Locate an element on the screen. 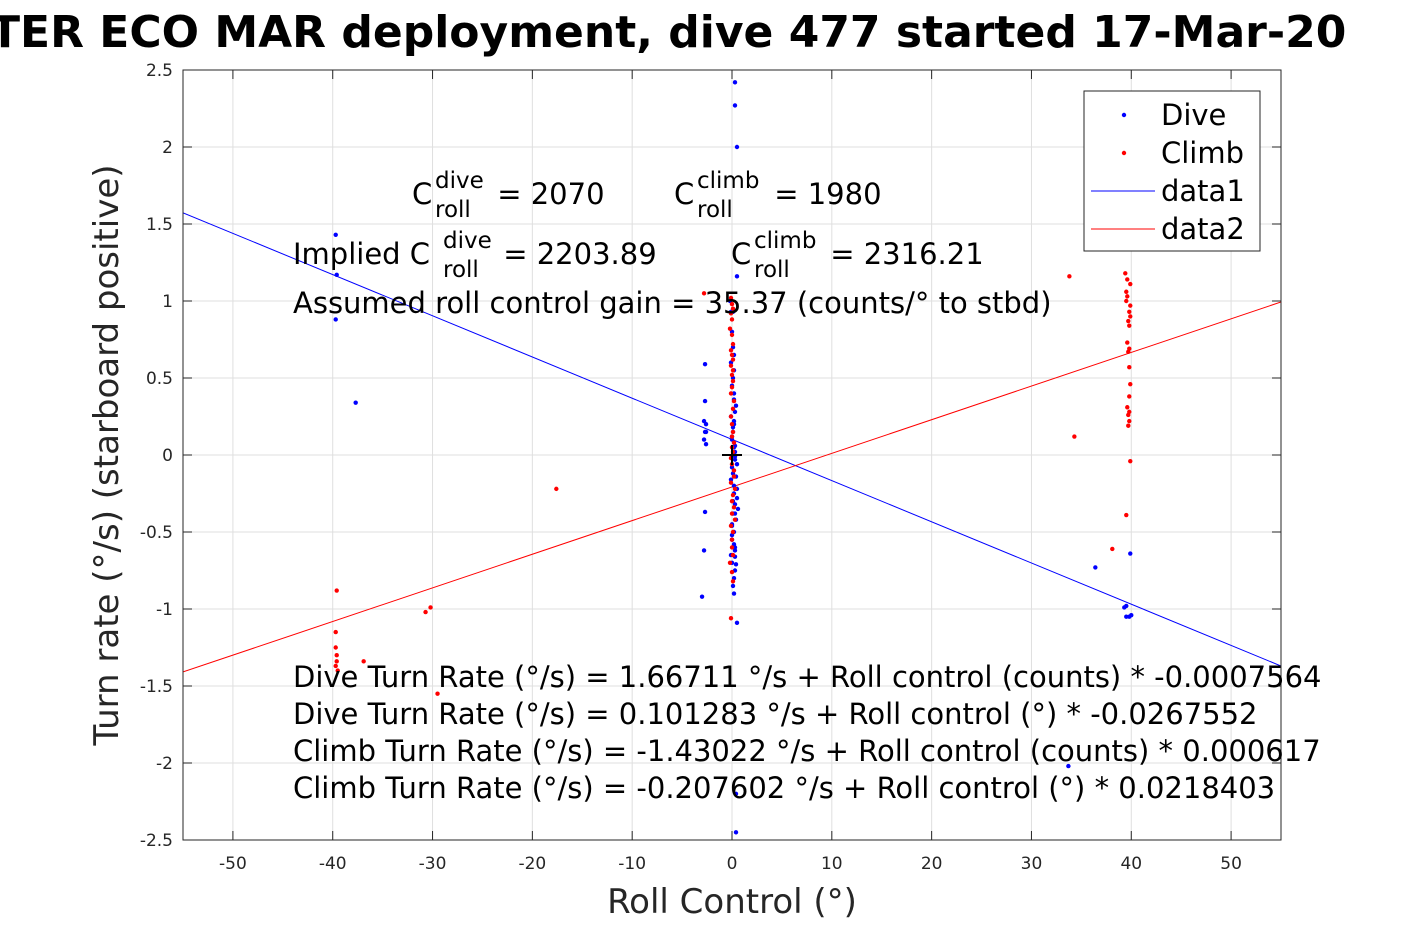 The width and height of the screenshot is (1417, 945). c-dive-sub: roll is located at coordinates (453, 210).